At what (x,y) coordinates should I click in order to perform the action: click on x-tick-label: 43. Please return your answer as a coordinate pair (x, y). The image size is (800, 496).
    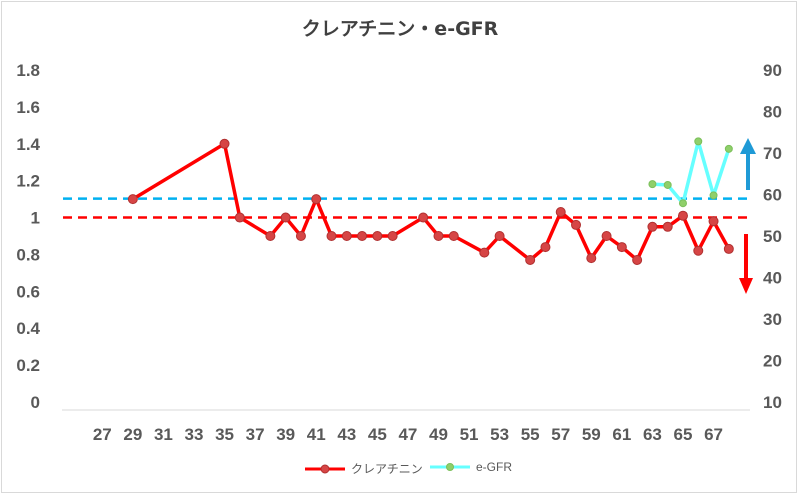
    Looking at the image, I should click on (346, 434).